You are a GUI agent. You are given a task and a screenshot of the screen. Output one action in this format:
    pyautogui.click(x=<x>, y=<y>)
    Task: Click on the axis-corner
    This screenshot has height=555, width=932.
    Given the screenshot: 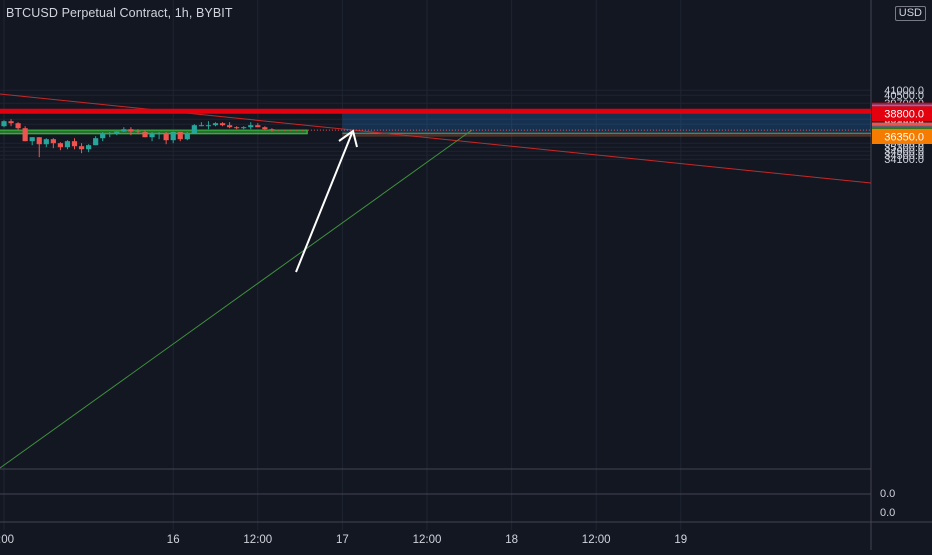 What is the action you would take?
    pyautogui.click(x=902, y=536)
    